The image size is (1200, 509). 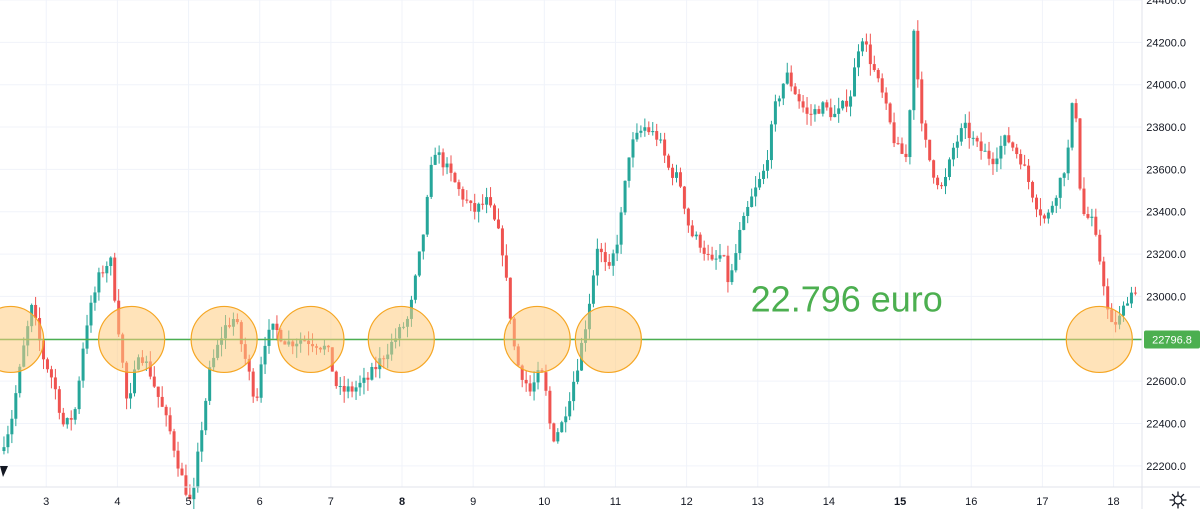 What do you see at coordinates (402, 502) in the screenshot?
I see `x-tick-label: 8` at bounding box center [402, 502].